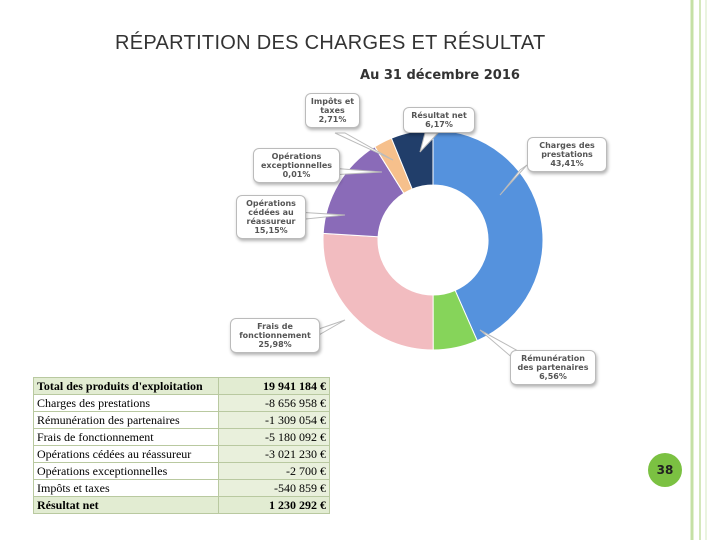  I want to click on callout-label: Impôts et taxes, so click(332, 106).